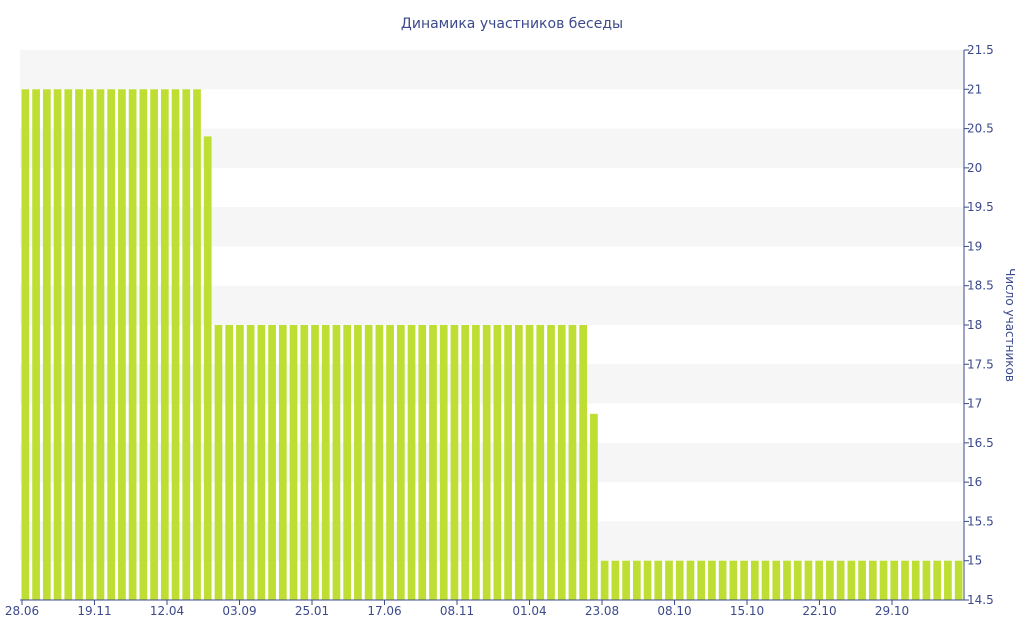  Describe the element at coordinates (674, 611) in the screenshot. I see `x-tick-label: 08.10` at that location.